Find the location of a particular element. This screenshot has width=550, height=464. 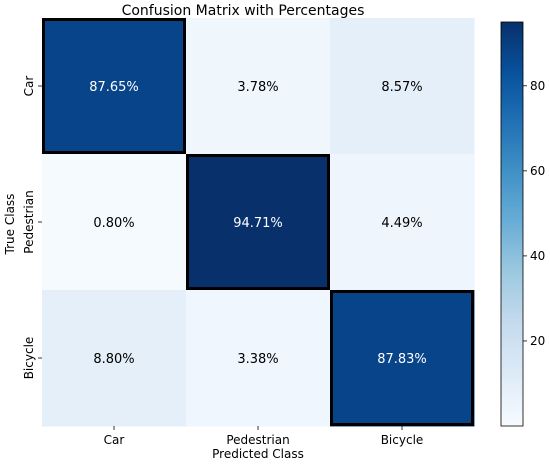

heatmap-cell-r1-c1 is located at coordinates (258, 222).